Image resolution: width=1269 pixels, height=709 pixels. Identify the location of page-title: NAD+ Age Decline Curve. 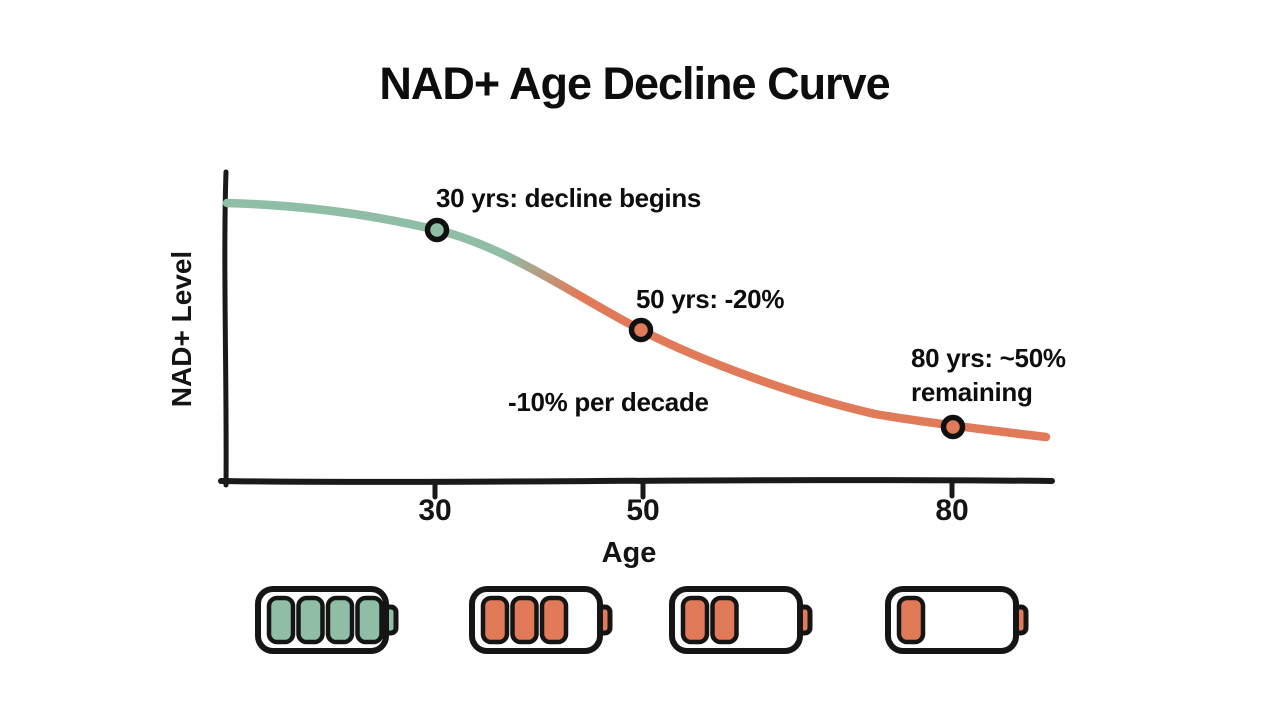
(634, 83).